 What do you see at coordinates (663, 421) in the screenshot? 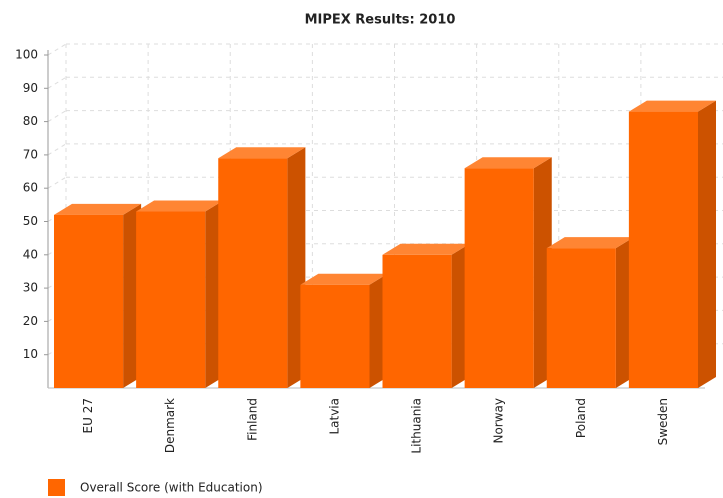
I see `x-tick-label: Sweden` at bounding box center [663, 421].